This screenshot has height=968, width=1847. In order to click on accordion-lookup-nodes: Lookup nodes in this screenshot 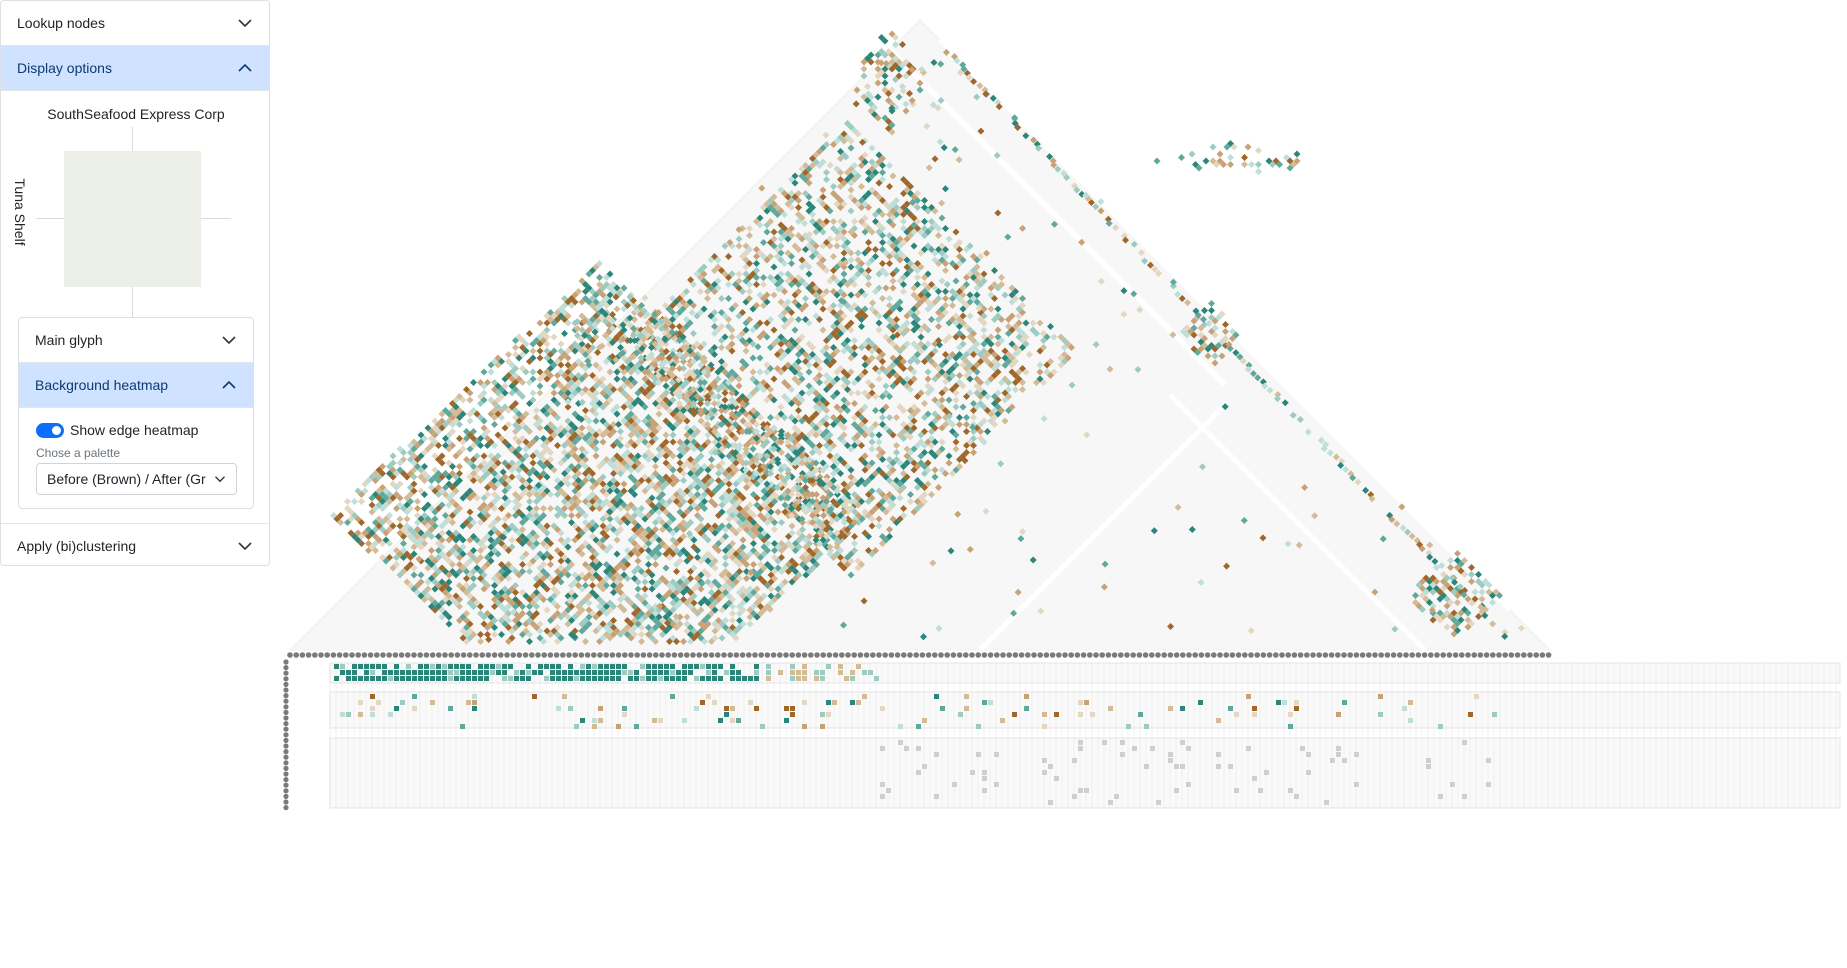, I will do `click(135, 23)`.